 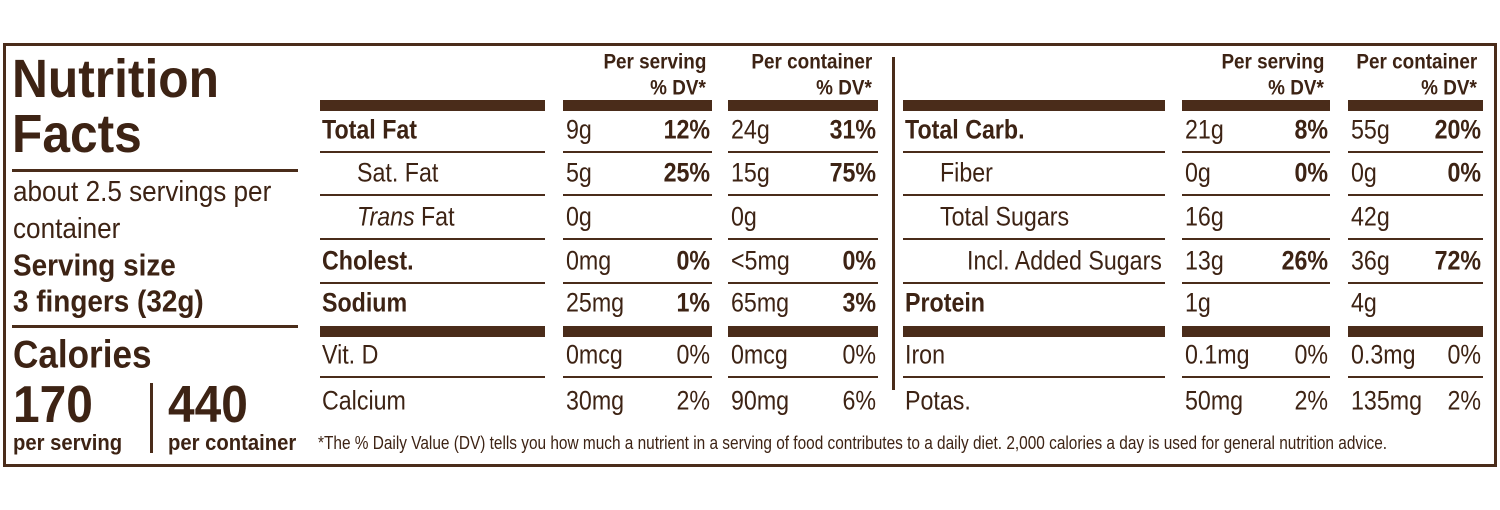 What do you see at coordinates (760, 302) in the screenshot?
I see `amount: 65mg` at bounding box center [760, 302].